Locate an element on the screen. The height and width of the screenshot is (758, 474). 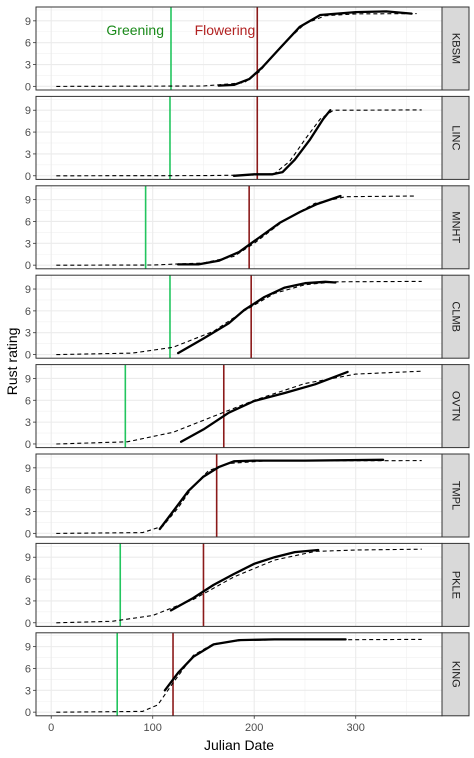
facet-strip-label: KBSM is located at coordinates (456, 48).